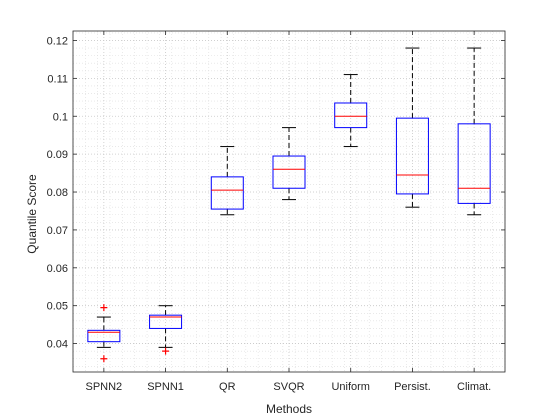 The image size is (560, 420). I want to click on box-qr, so click(227, 181).